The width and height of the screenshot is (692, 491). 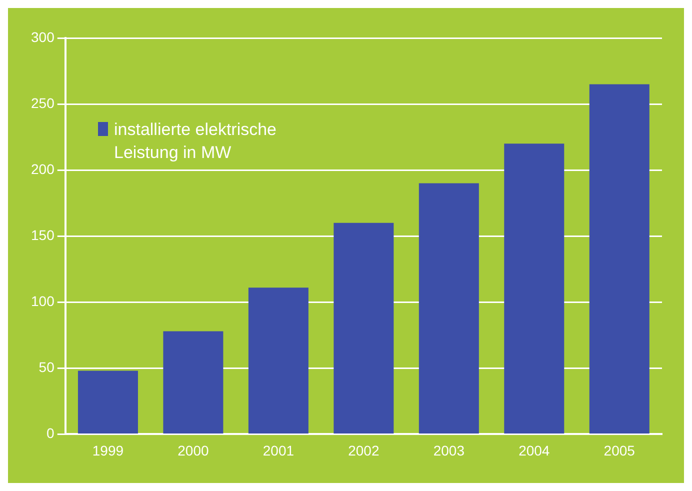 What do you see at coordinates (43, 300) in the screenshot?
I see `y-tick-label: 100` at bounding box center [43, 300].